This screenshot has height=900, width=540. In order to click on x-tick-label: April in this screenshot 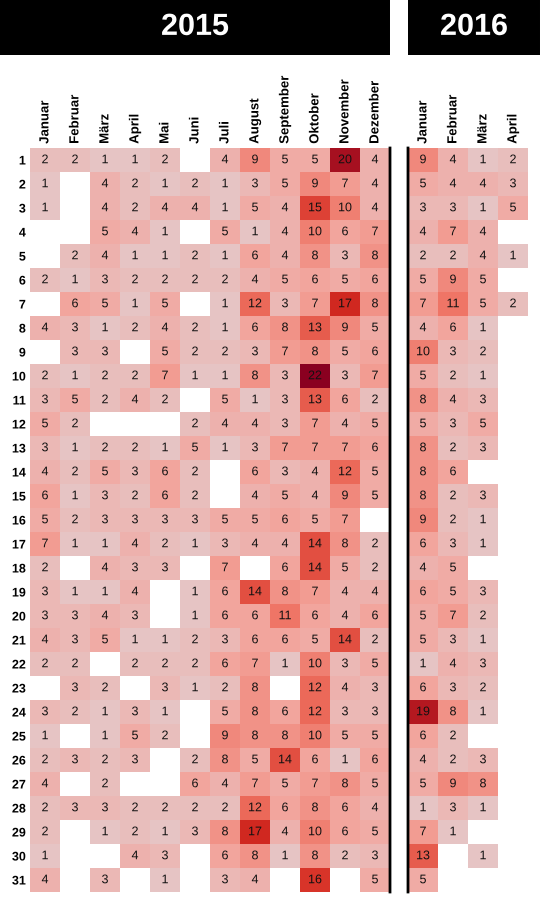, I will do `click(513, 129)`.